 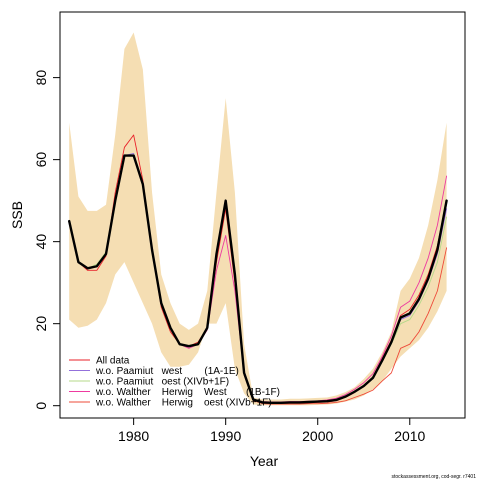 I want to click on y-axis: 0 20 40 60 80, so click(x=46, y=240).